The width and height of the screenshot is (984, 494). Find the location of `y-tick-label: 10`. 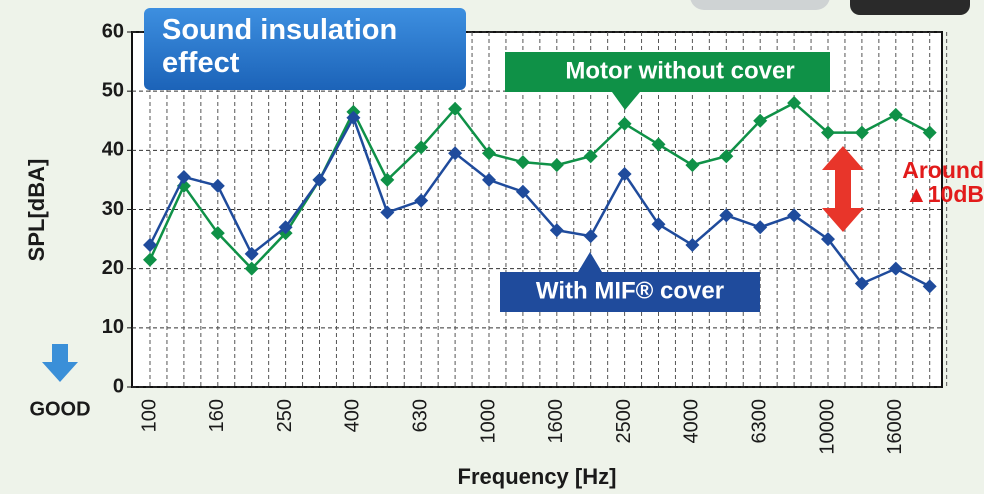

y-tick-label: 10 is located at coordinates (113, 327).